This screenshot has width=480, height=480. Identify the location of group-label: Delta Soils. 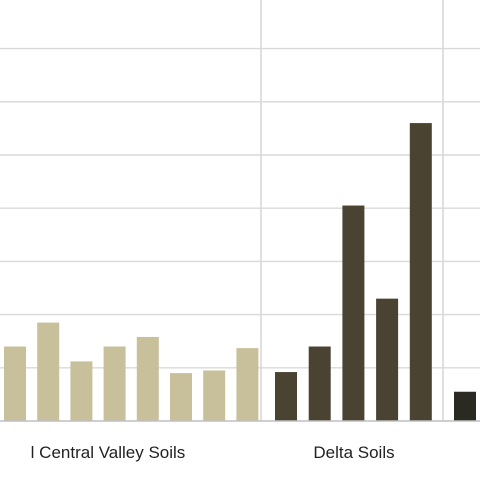
(353, 452).